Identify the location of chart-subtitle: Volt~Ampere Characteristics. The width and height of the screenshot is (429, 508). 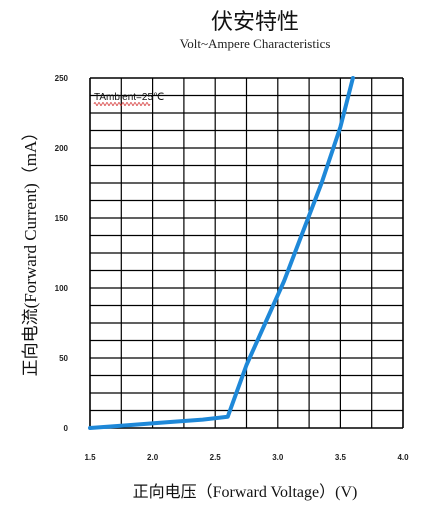
(255, 43).